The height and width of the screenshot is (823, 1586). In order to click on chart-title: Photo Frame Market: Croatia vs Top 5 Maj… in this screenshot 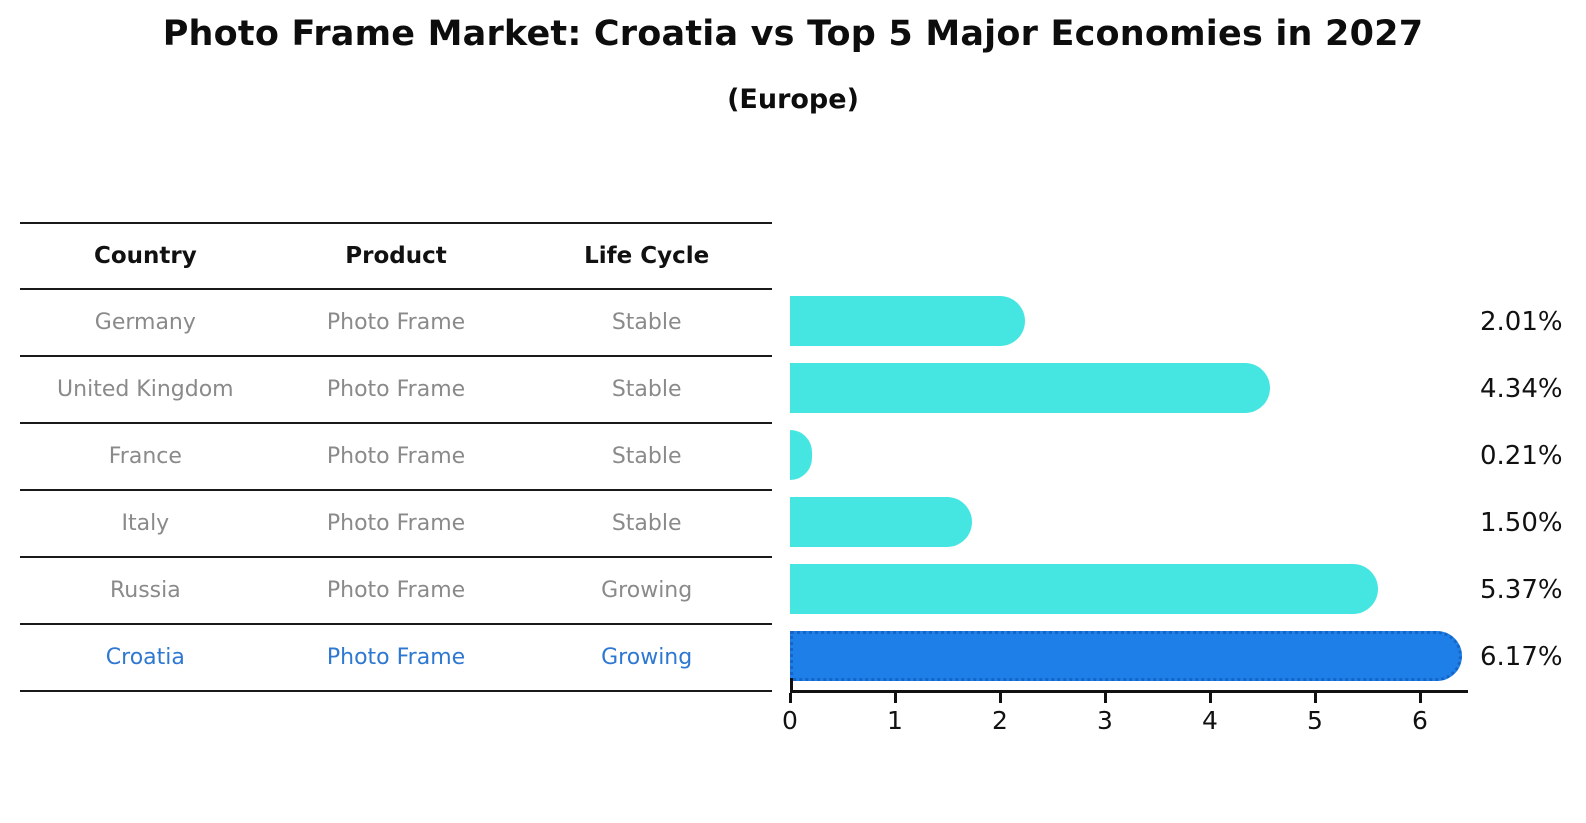, I will do `click(793, 34)`.